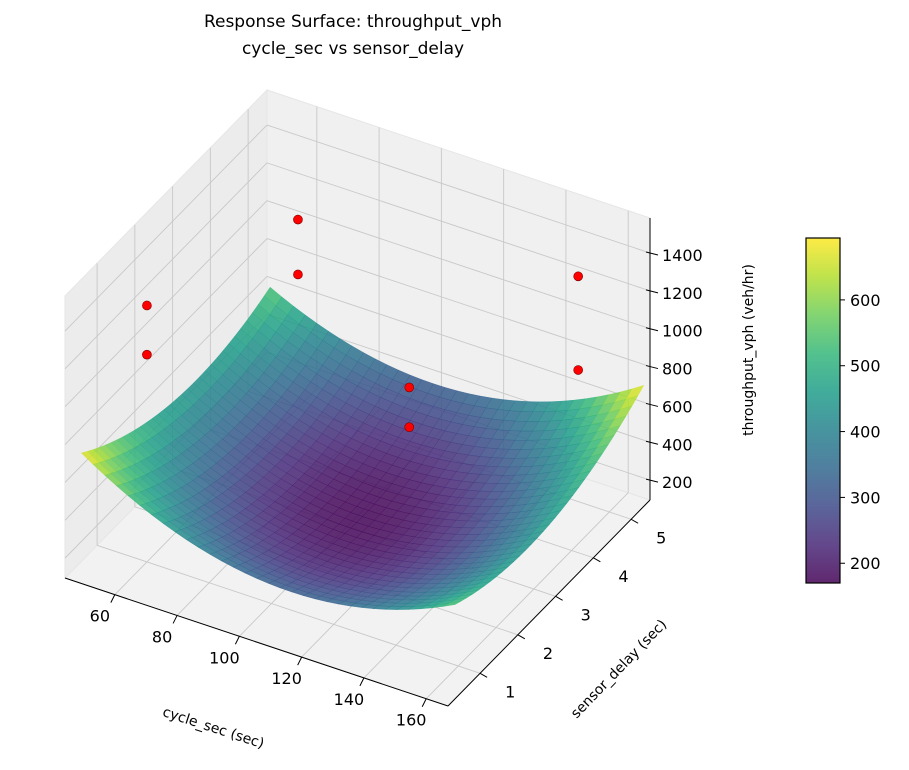 The image size is (909, 770). Describe the element at coordinates (677, 444) in the screenshot. I see `z-tick-label: 400` at that location.